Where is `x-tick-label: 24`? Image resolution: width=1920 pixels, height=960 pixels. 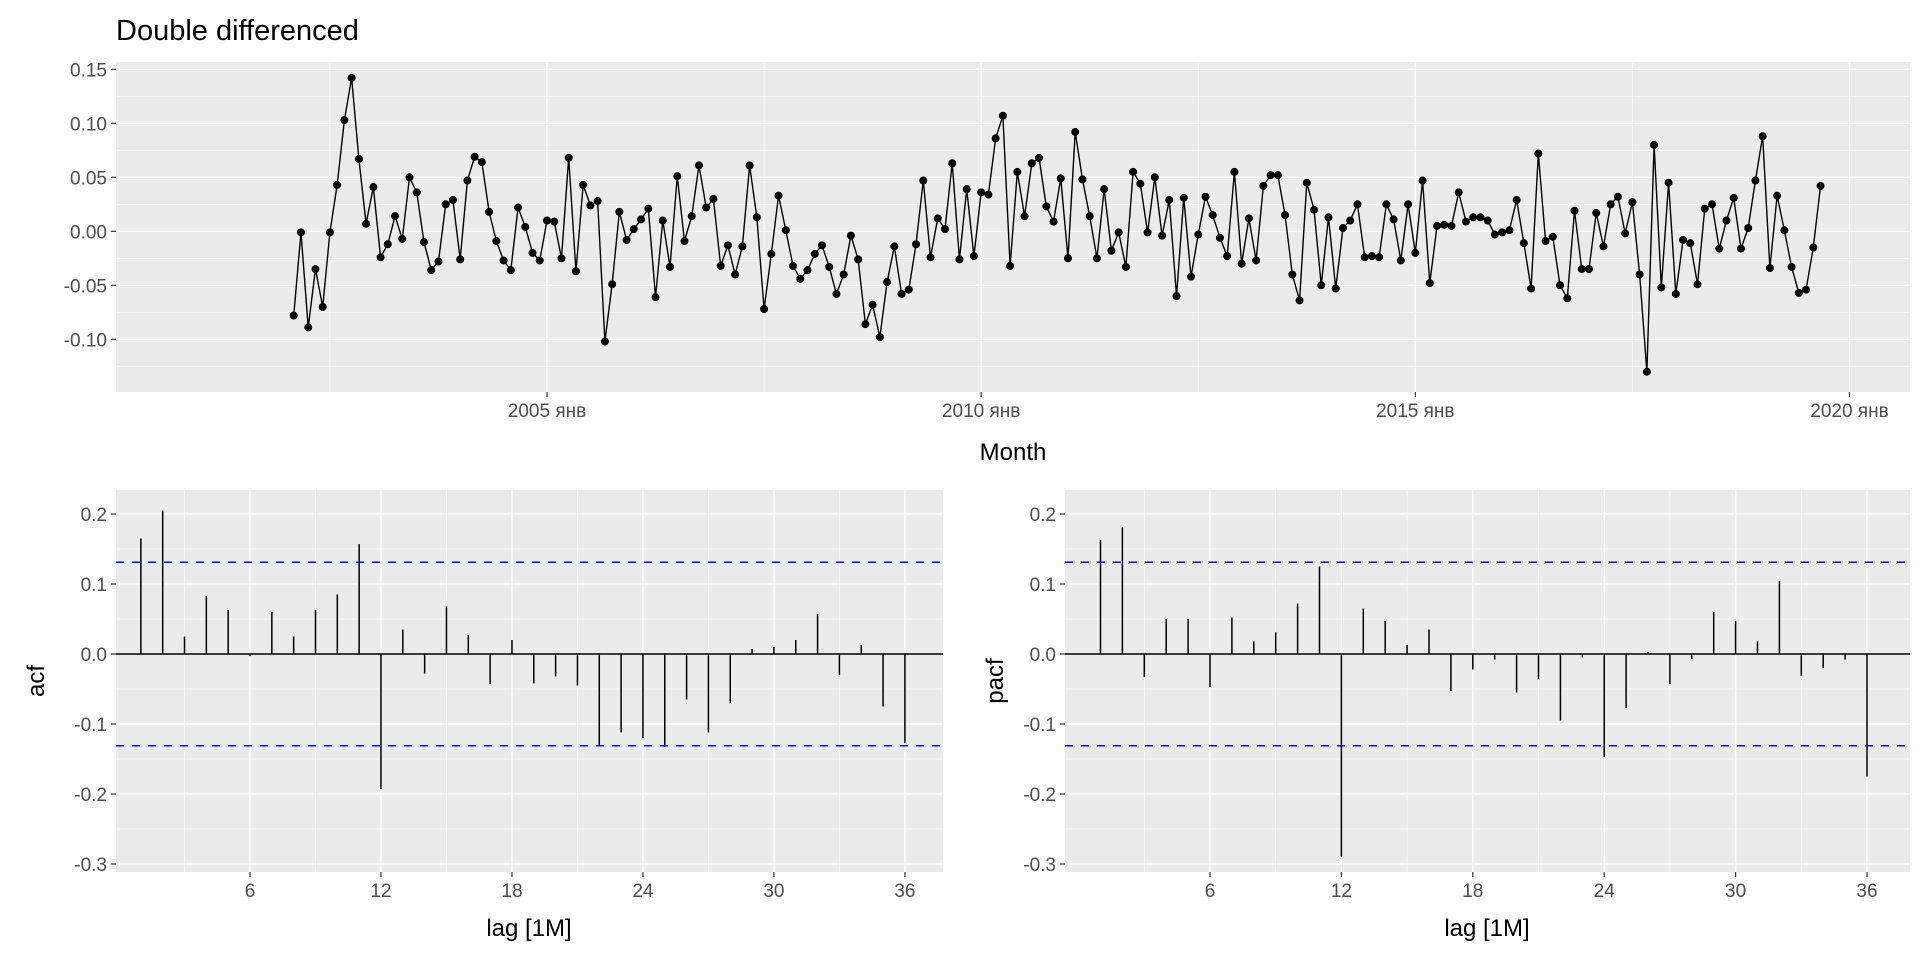 x-tick-label: 24 is located at coordinates (1605, 891).